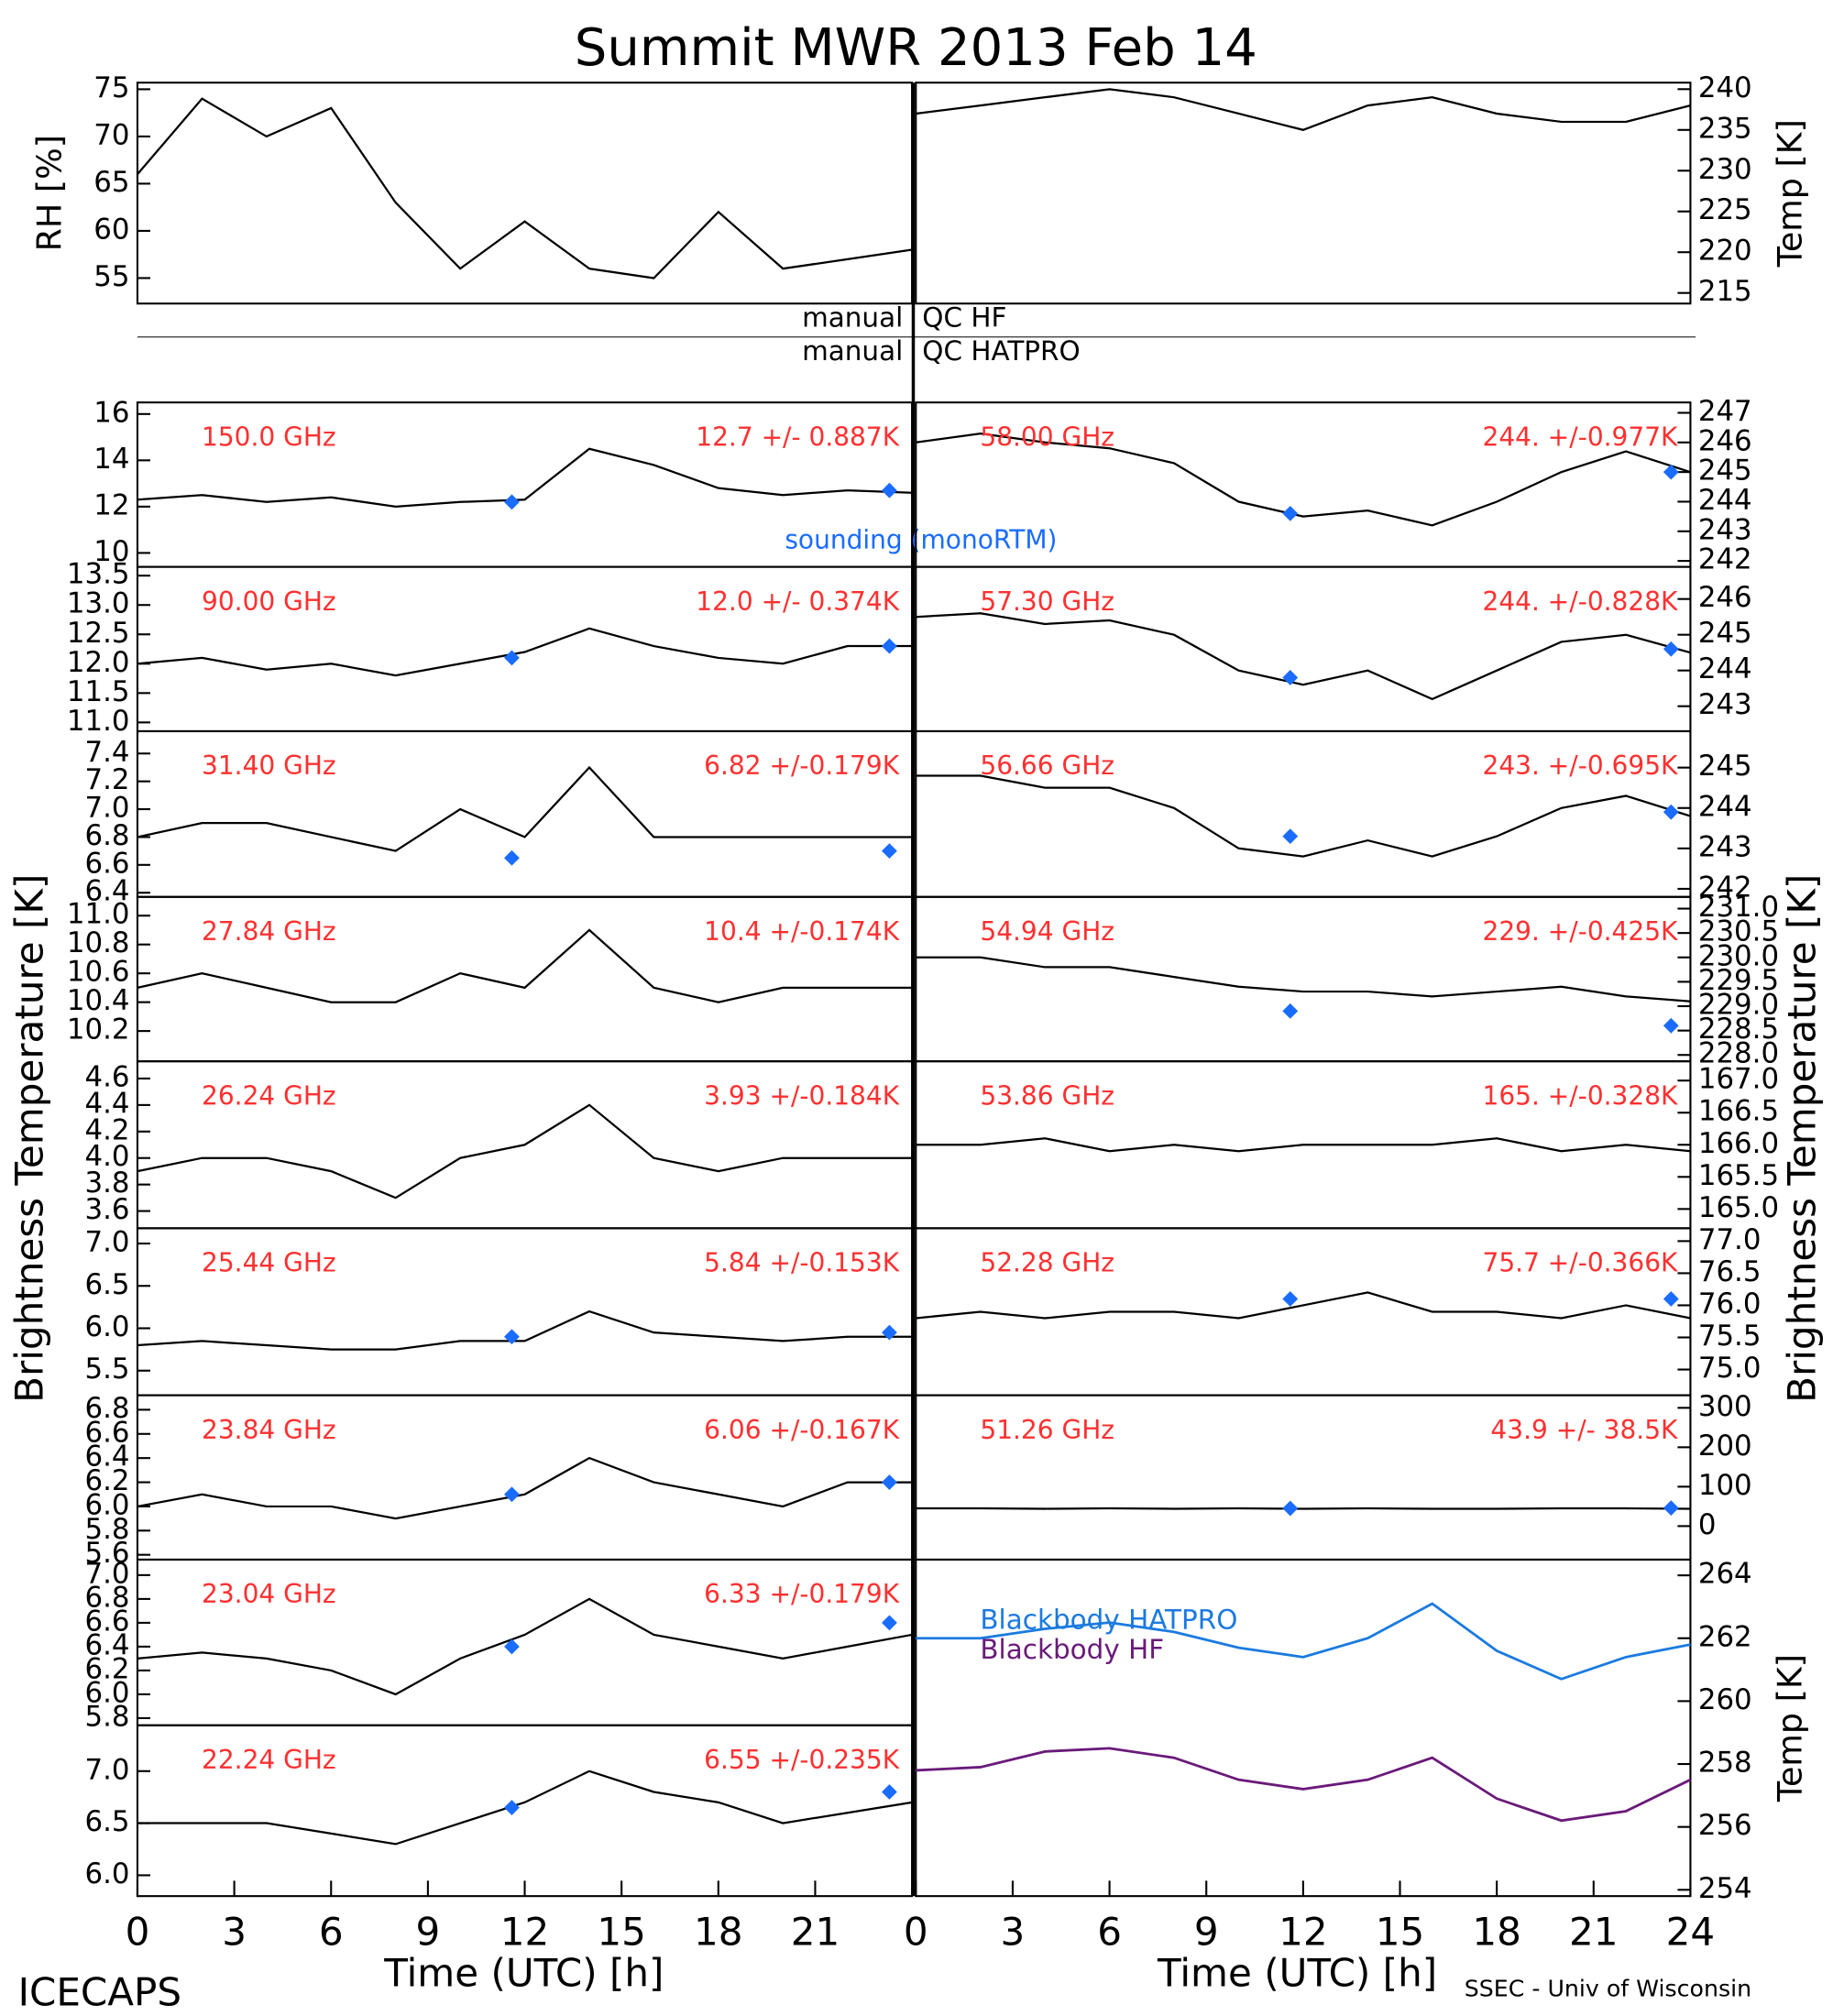 This screenshot has height=2016, width=1833. Describe the element at coordinates (1109, 1932) in the screenshot. I see `x-tick-label: 6` at that location.